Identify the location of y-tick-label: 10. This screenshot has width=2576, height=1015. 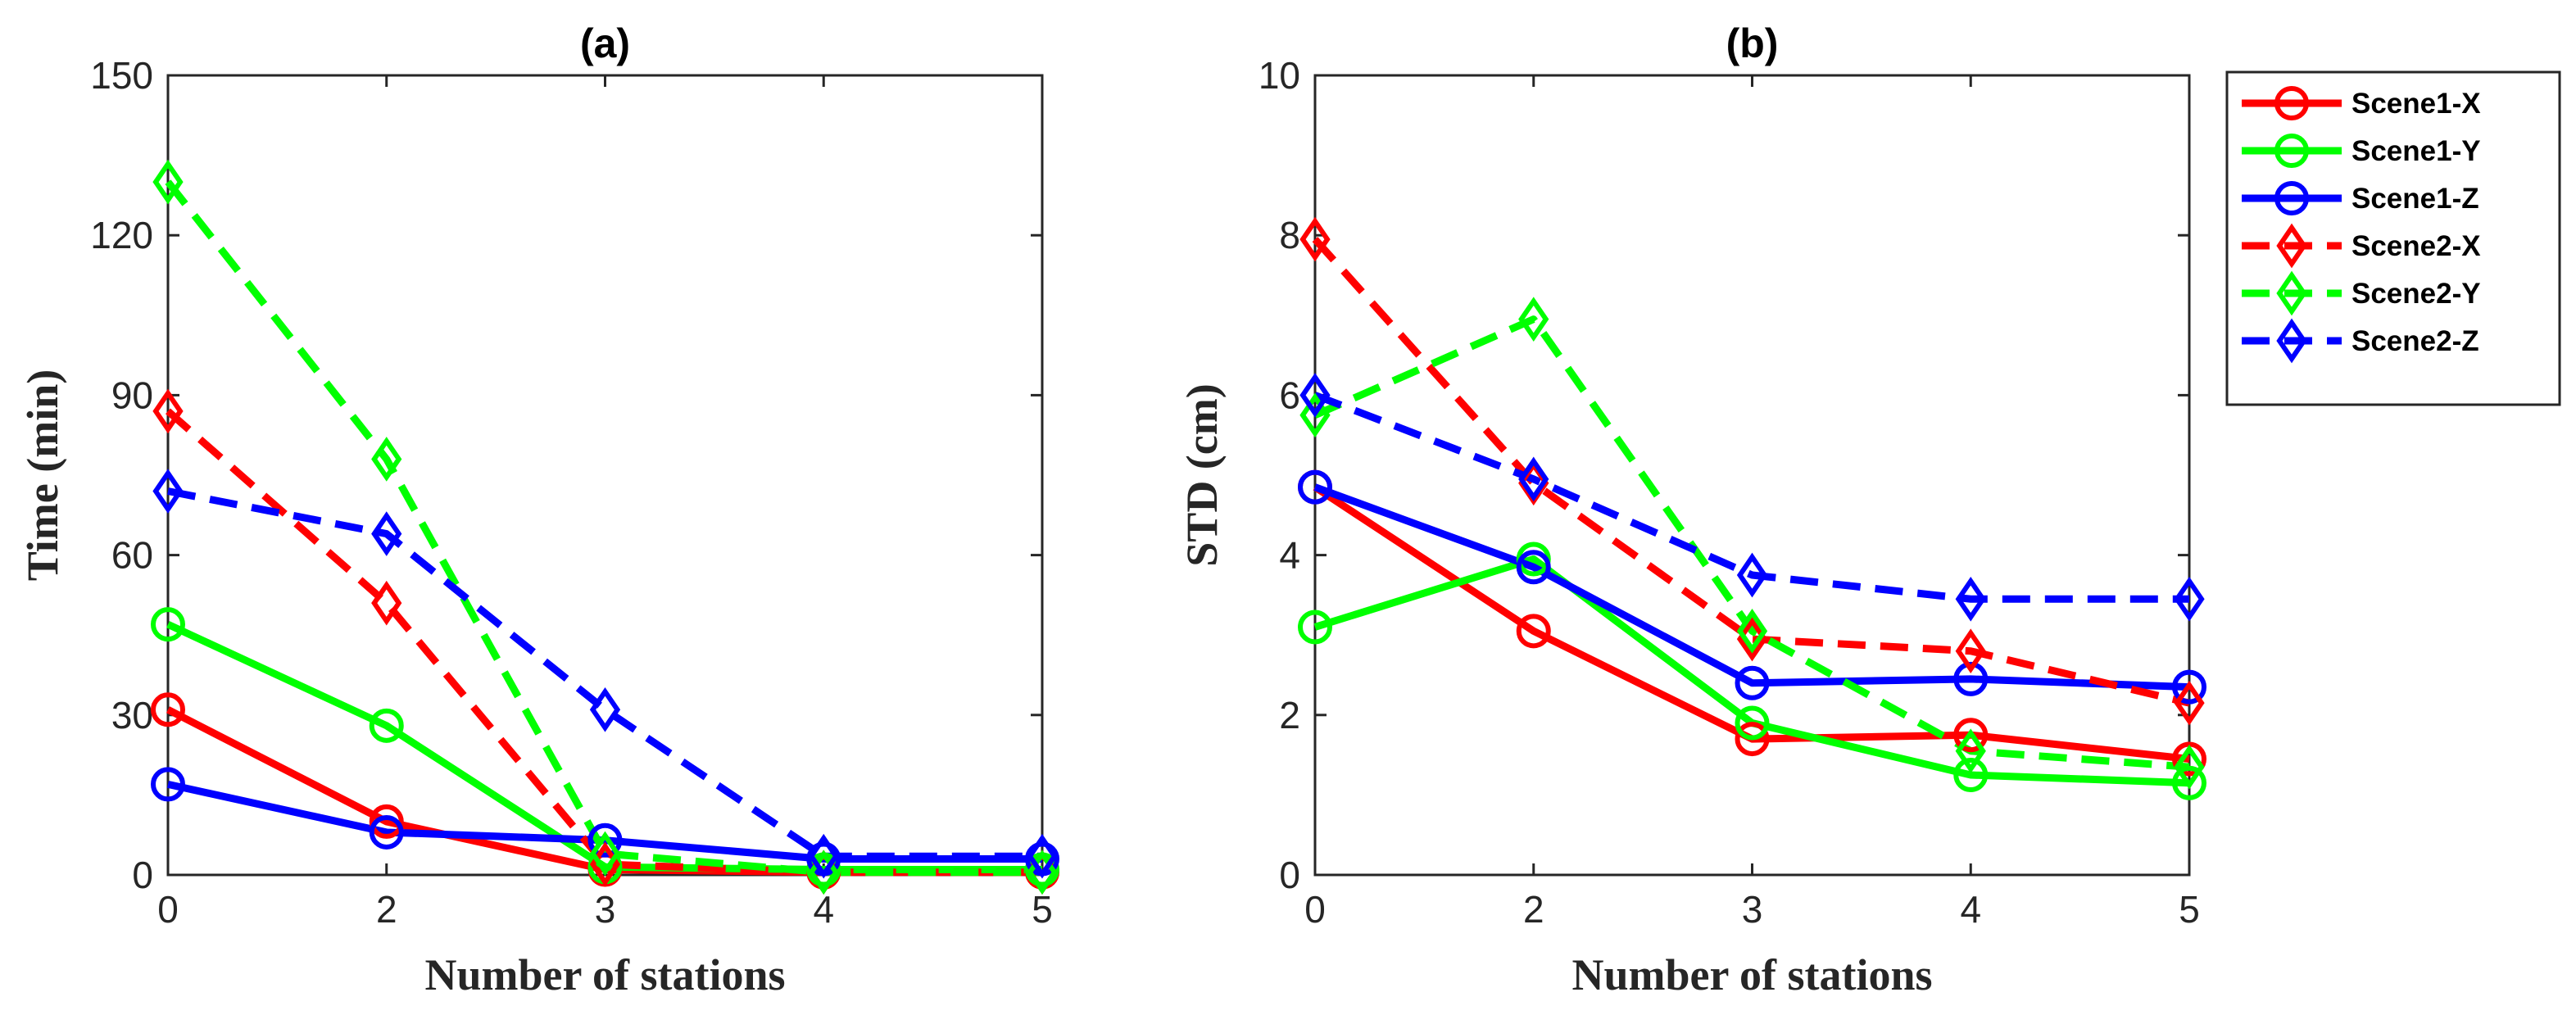
(1279, 75).